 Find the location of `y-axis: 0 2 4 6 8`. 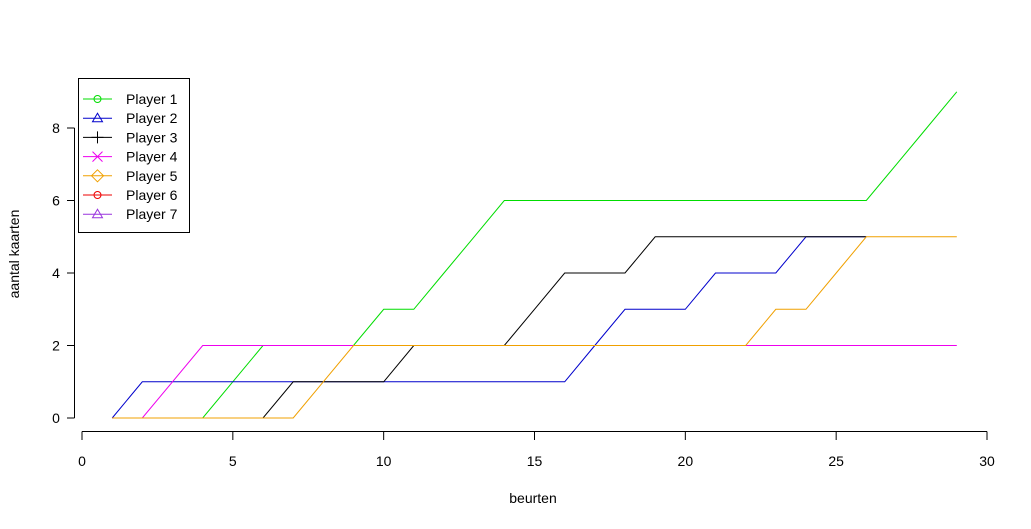

y-axis: 0 2 4 6 8 is located at coordinates (63, 273).